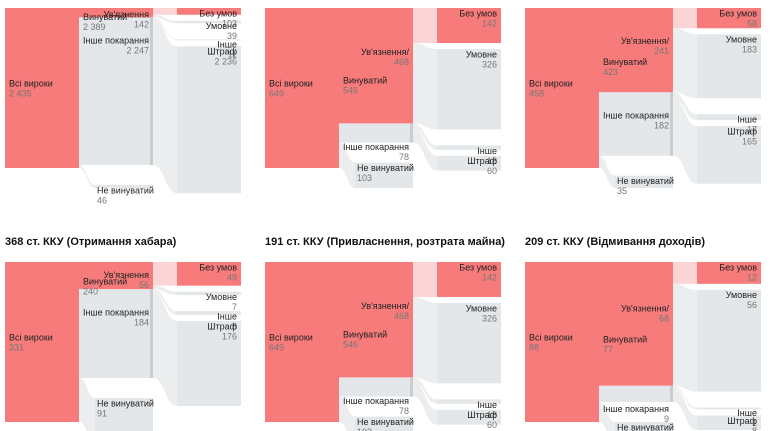 The width and height of the screenshot is (770, 431). What do you see at coordinates (91, 242) in the screenshot?
I see `panel-title: 368 ст. ККУ (Отримання хабара)` at bounding box center [91, 242].